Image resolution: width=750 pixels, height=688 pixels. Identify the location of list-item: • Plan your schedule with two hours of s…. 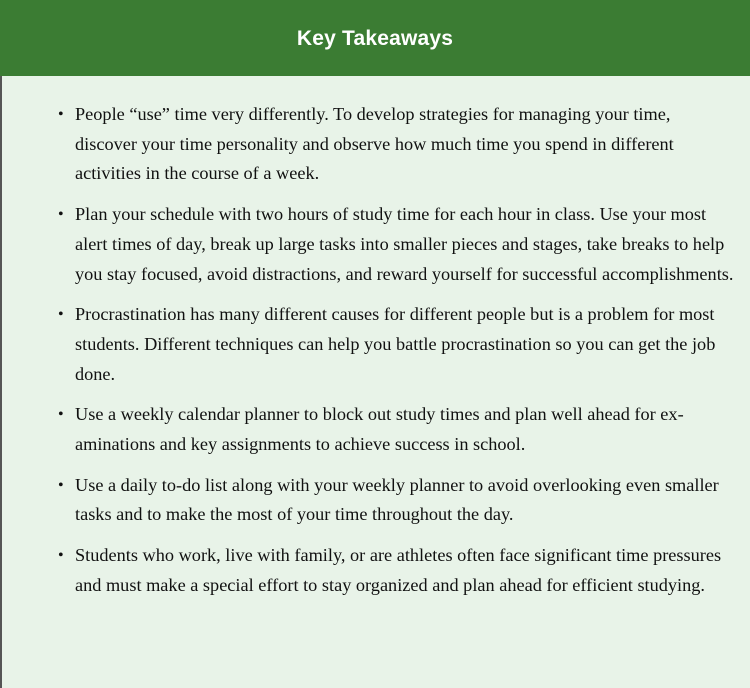
(376, 244).